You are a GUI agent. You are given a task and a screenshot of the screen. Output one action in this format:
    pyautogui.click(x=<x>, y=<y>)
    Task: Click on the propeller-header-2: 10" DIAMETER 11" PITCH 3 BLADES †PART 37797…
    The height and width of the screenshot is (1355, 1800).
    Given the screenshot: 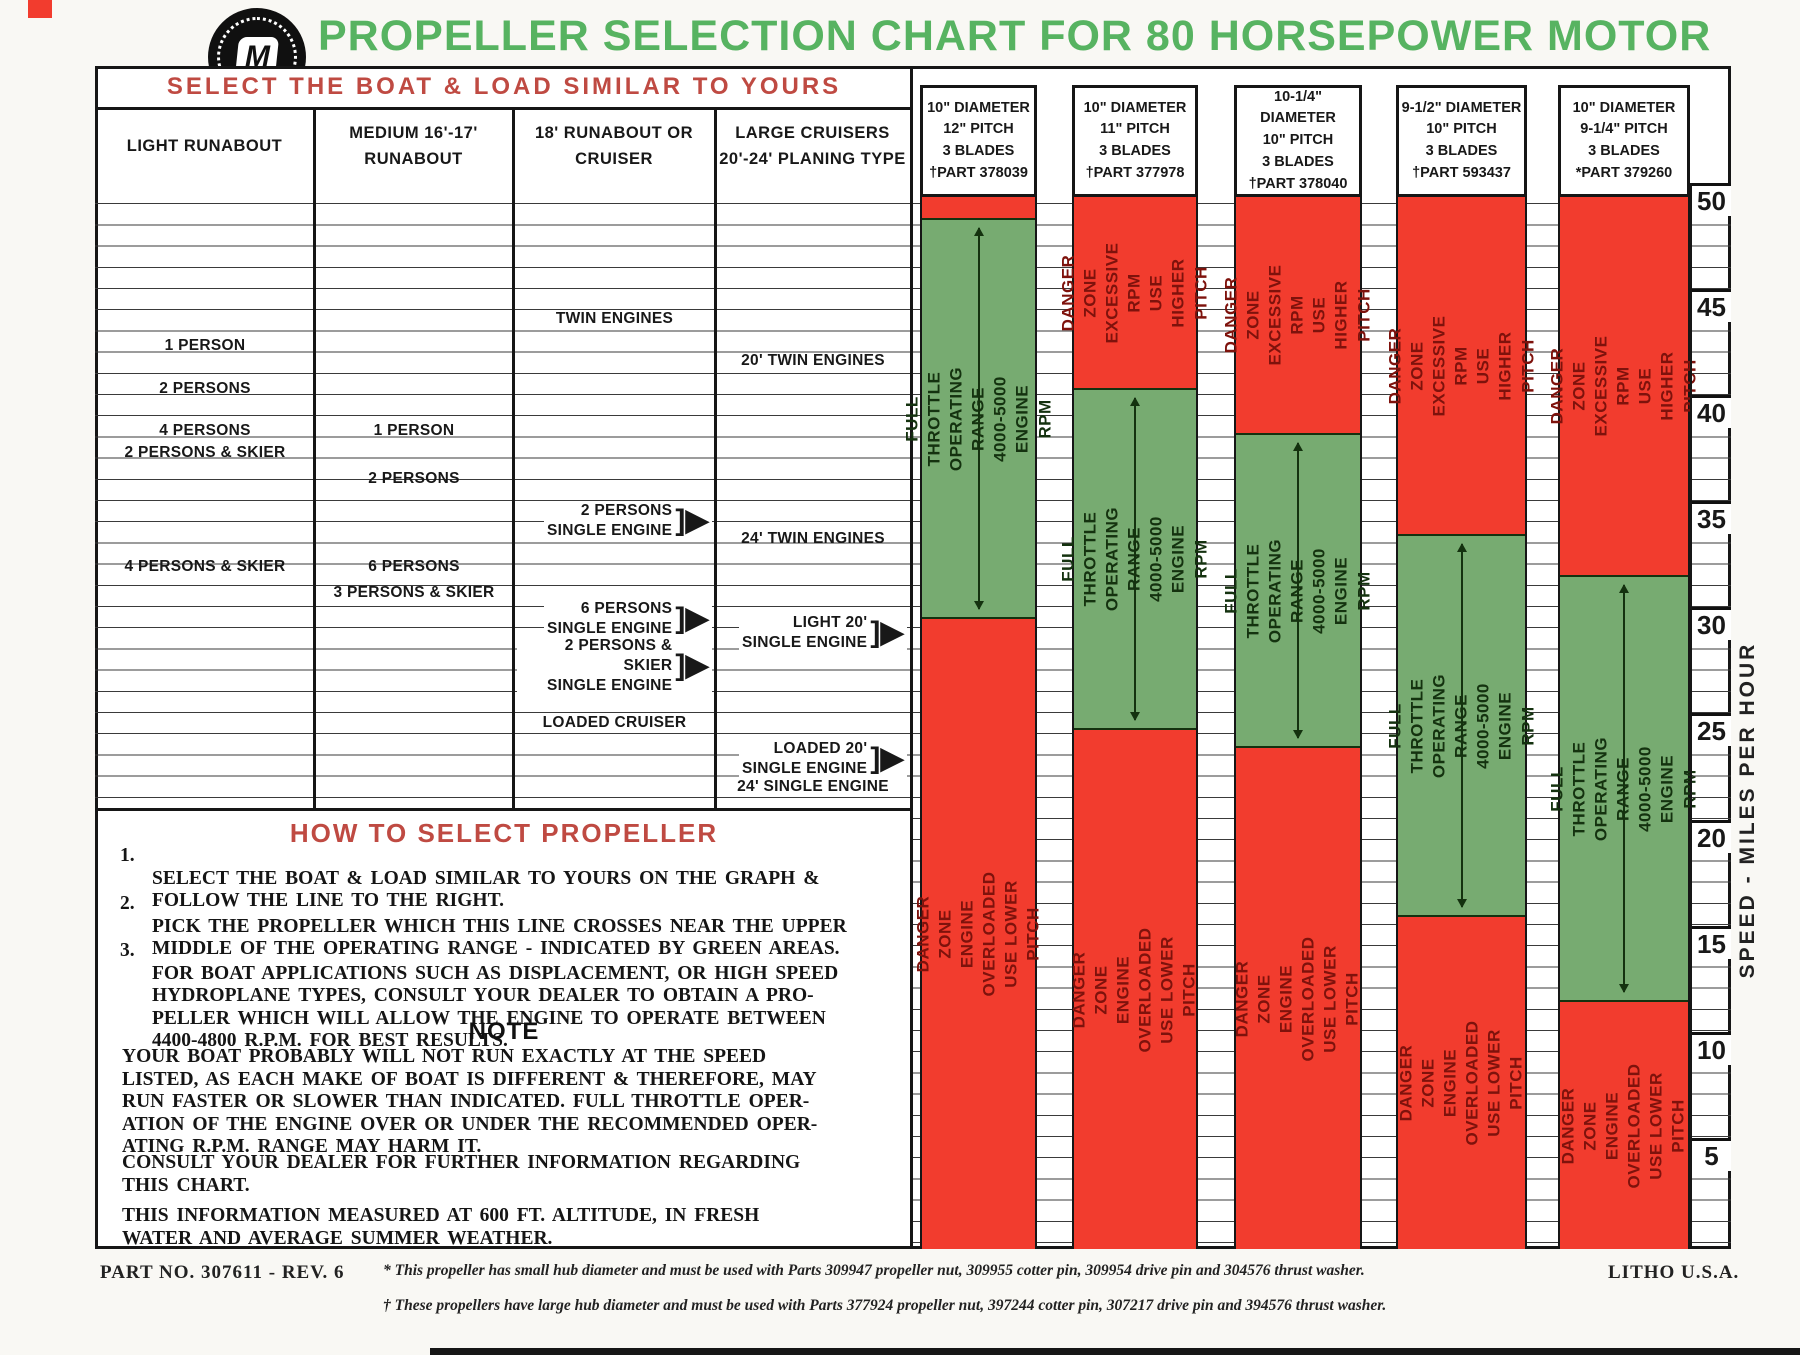 What is the action you would take?
    pyautogui.click(x=1135, y=141)
    